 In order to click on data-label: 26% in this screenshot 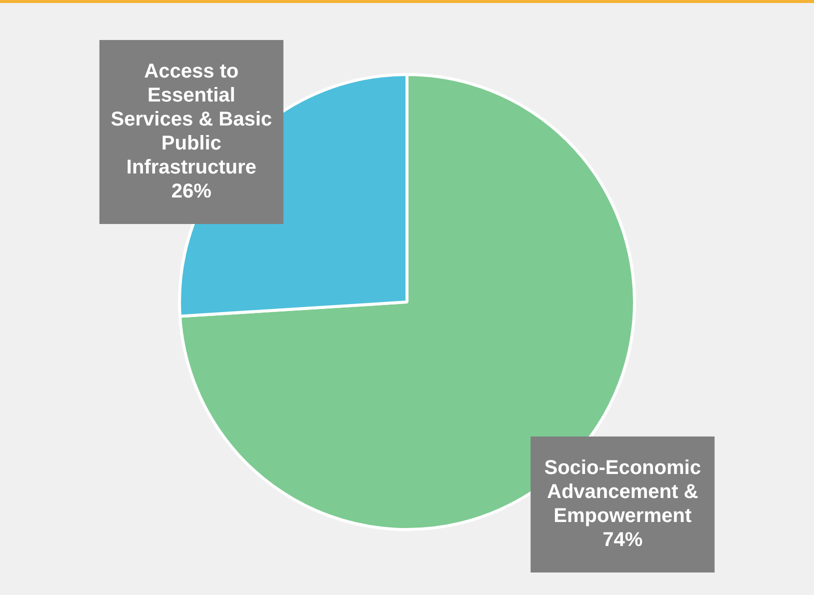, I will do `click(191, 191)`.